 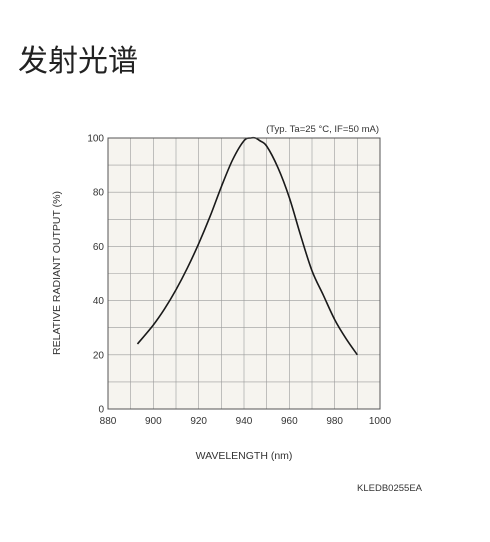 What do you see at coordinates (153, 421) in the screenshot?
I see `x-tick-label: 900` at bounding box center [153, 421].